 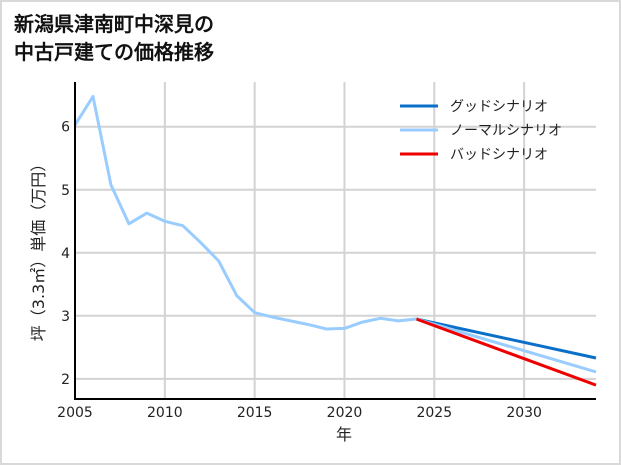 I want to click on x-tick-label: 2010, so click(x=165, y=413).